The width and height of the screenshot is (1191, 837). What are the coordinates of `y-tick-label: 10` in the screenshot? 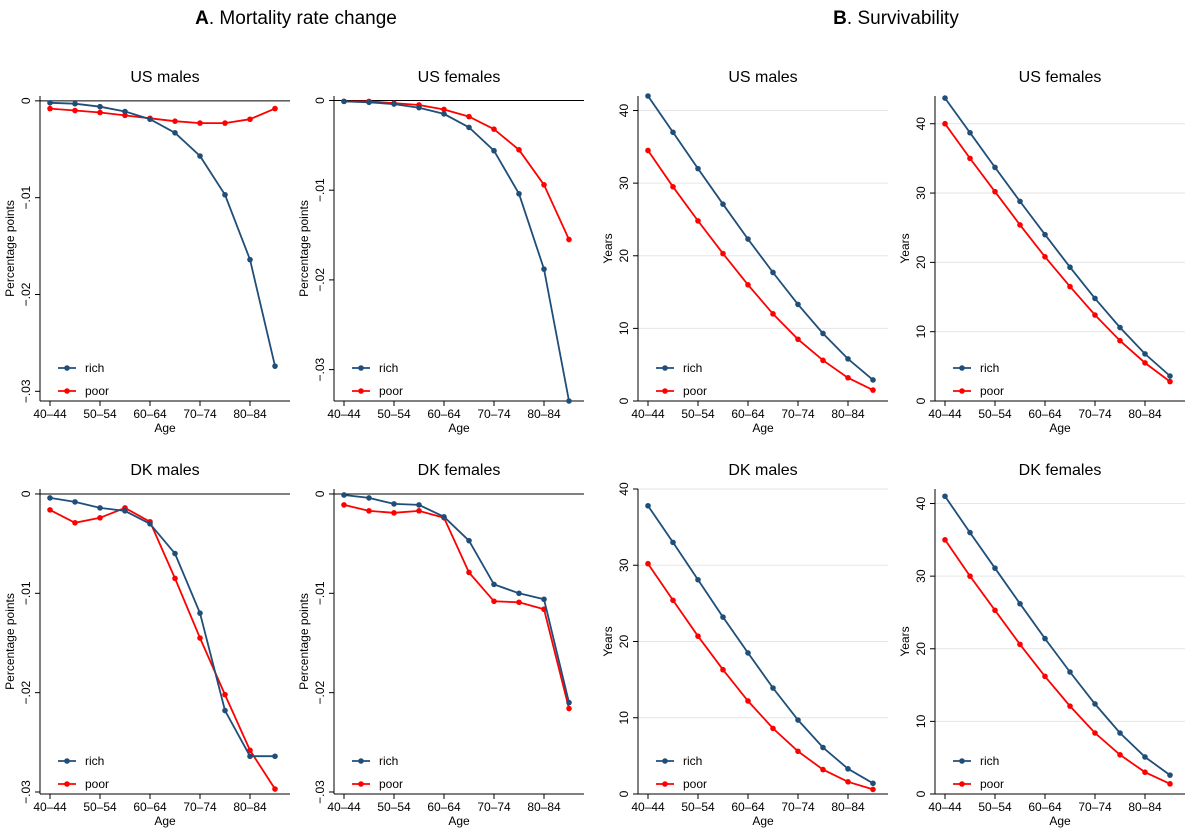 It's located at (921, 721).